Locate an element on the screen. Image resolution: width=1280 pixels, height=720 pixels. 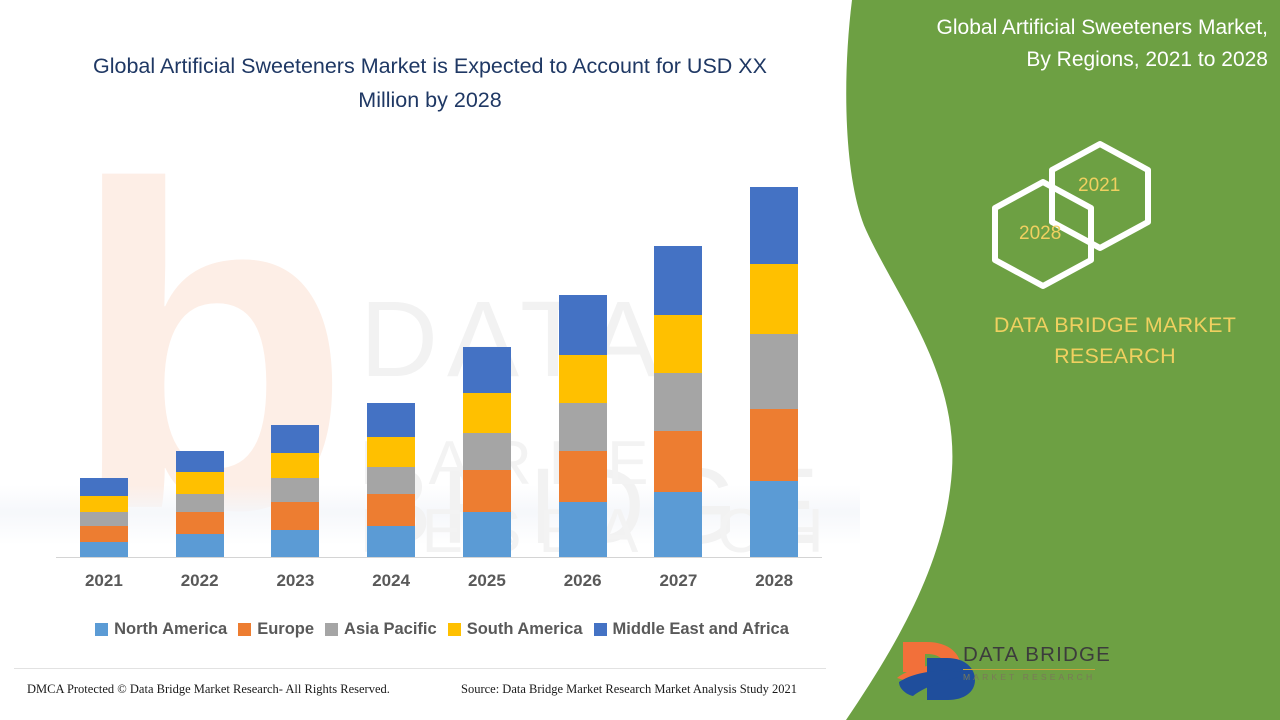
bar-column-2023 is located at coordinates (295, 491).